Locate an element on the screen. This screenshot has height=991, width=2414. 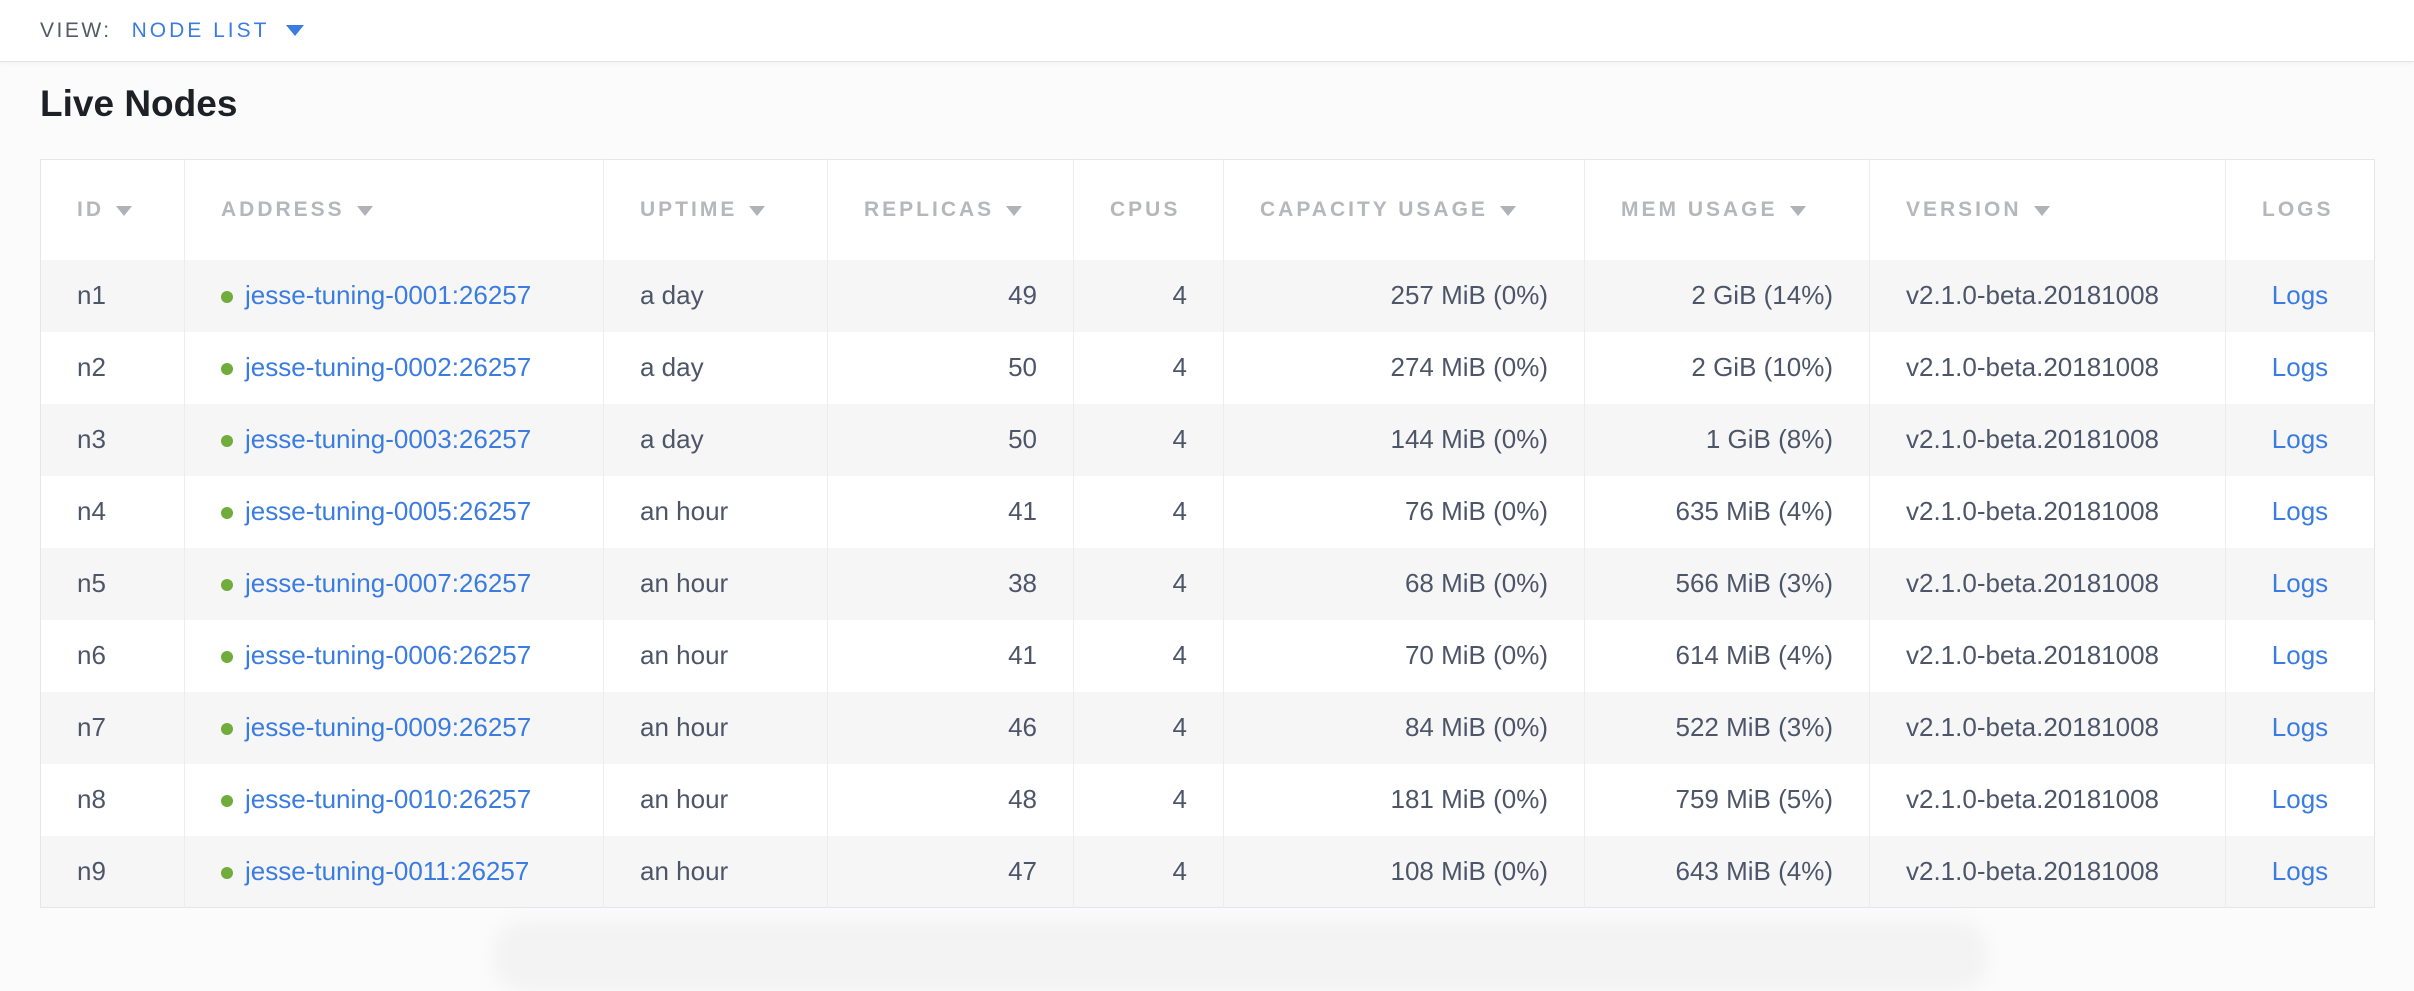
cell-id: n1 is located at coordinates (112, 295).